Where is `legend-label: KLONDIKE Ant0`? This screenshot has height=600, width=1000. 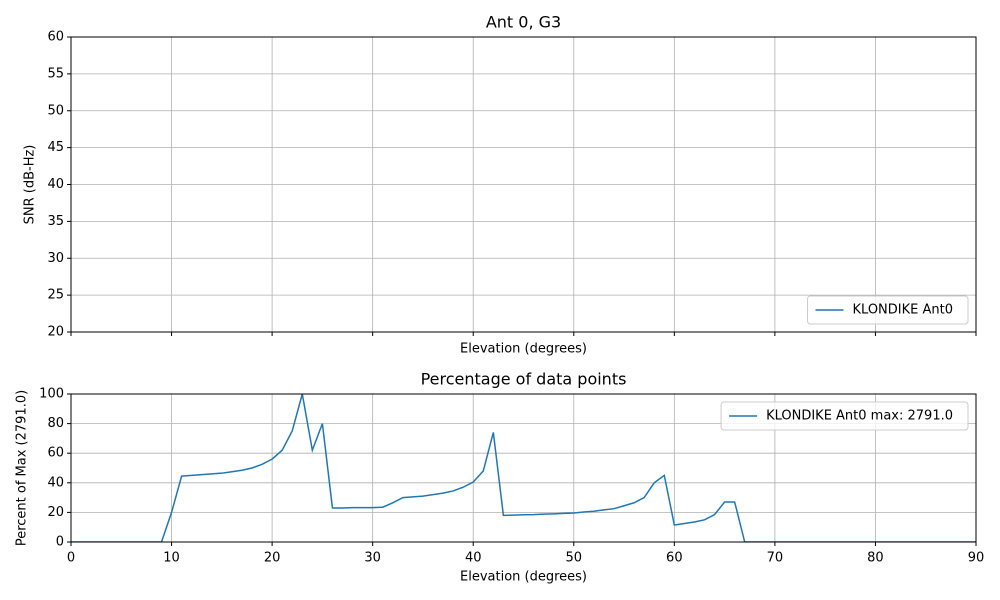 legend-label: KLONDIKE Ant0 is located at coordinates (903, 310).